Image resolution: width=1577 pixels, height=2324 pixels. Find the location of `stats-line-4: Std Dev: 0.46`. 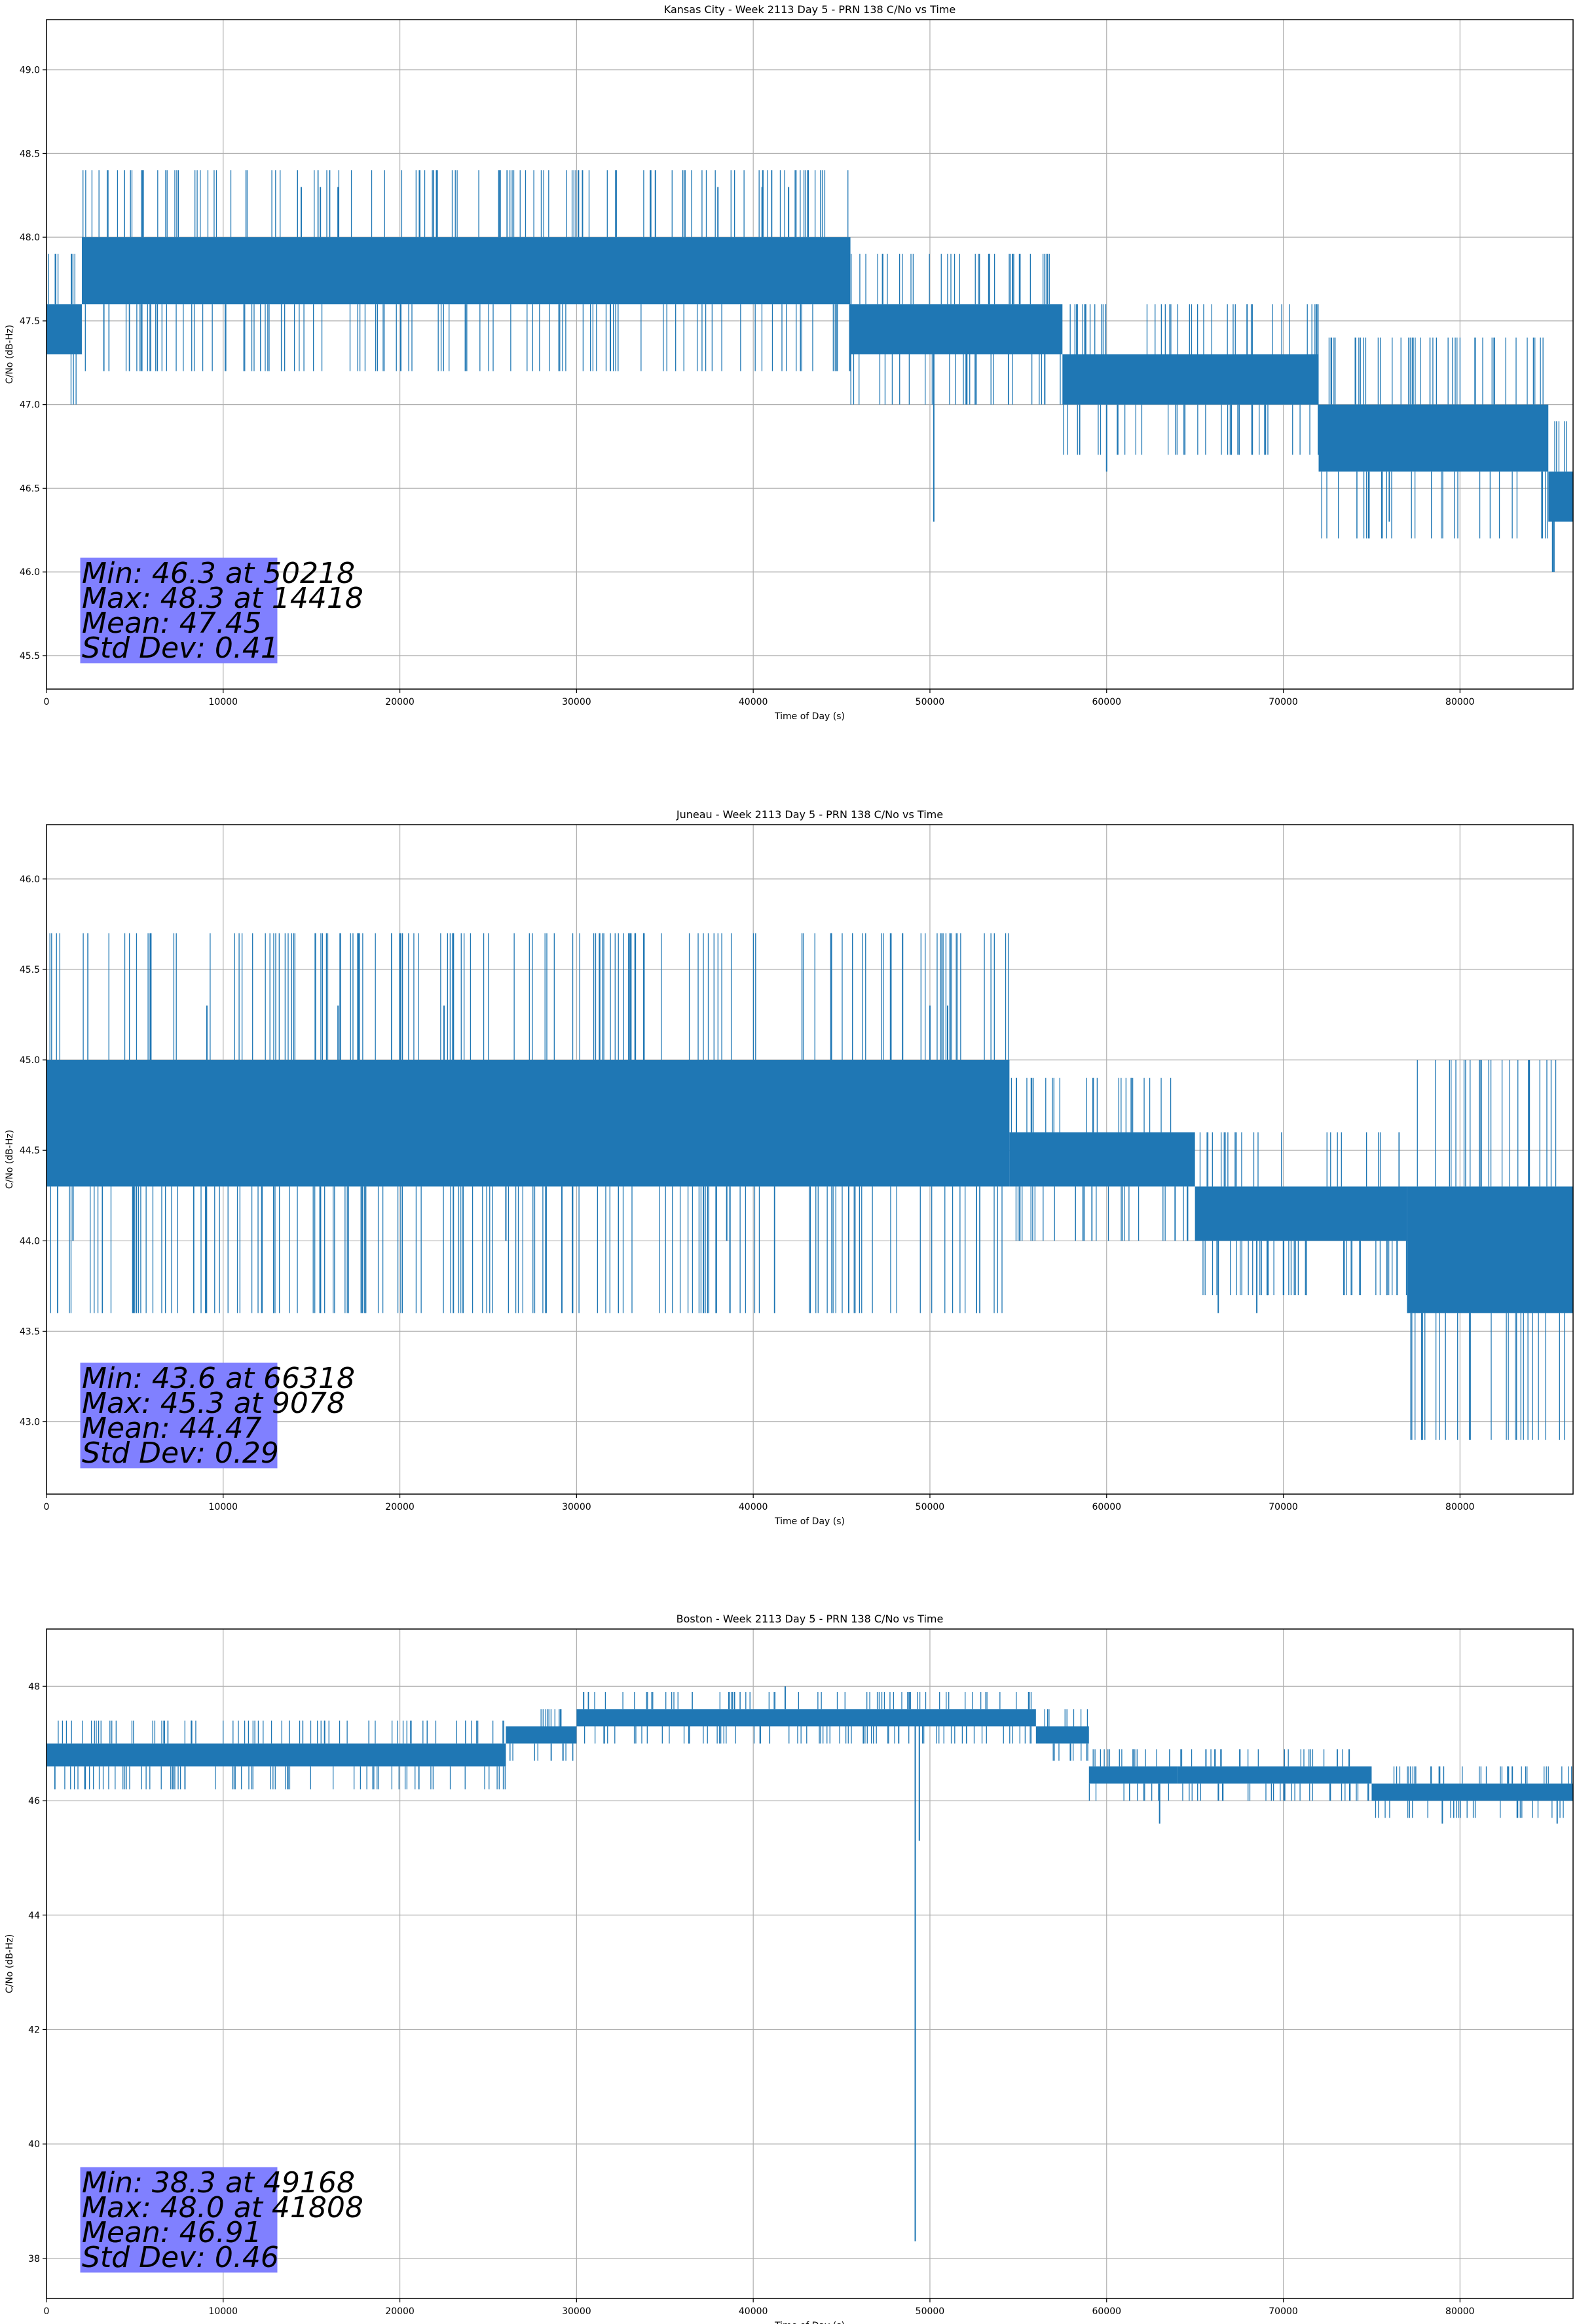

stats-line-4: Std Dev: 0.46 is located at coordinates (180, 2257).